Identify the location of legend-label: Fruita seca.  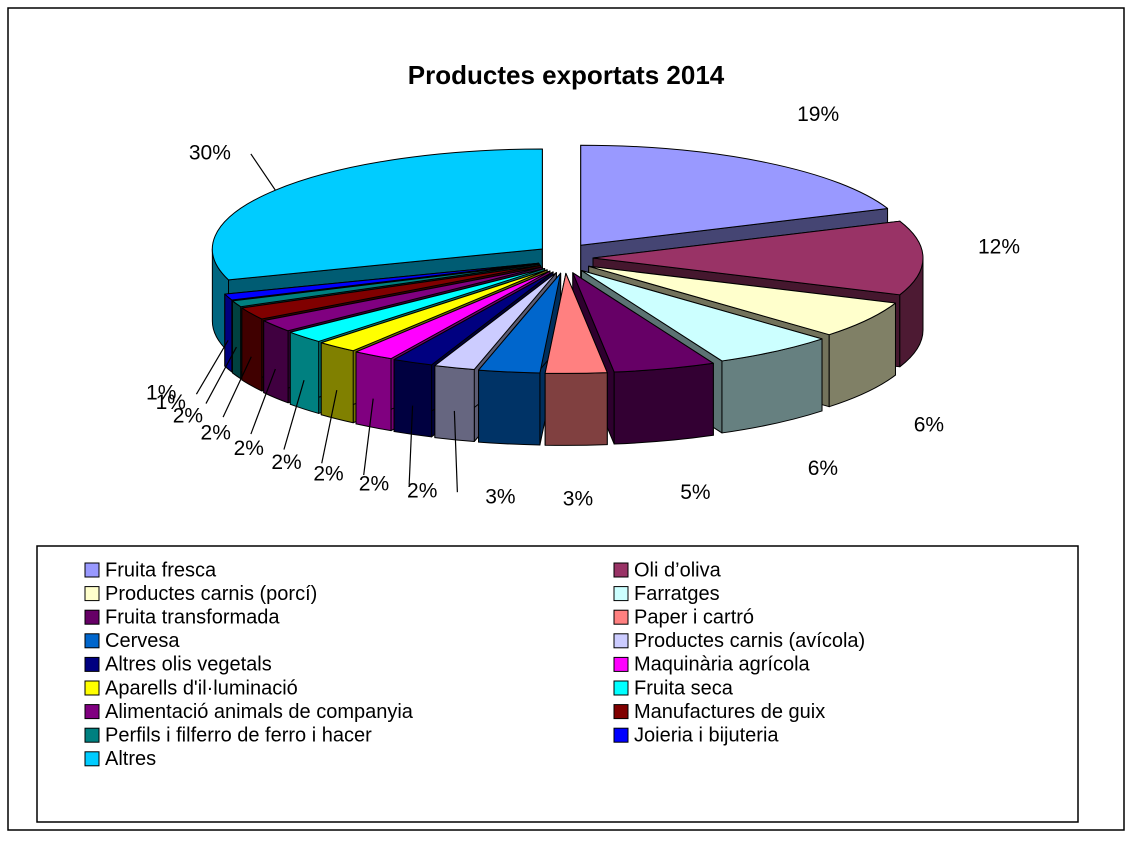
(684, 688).